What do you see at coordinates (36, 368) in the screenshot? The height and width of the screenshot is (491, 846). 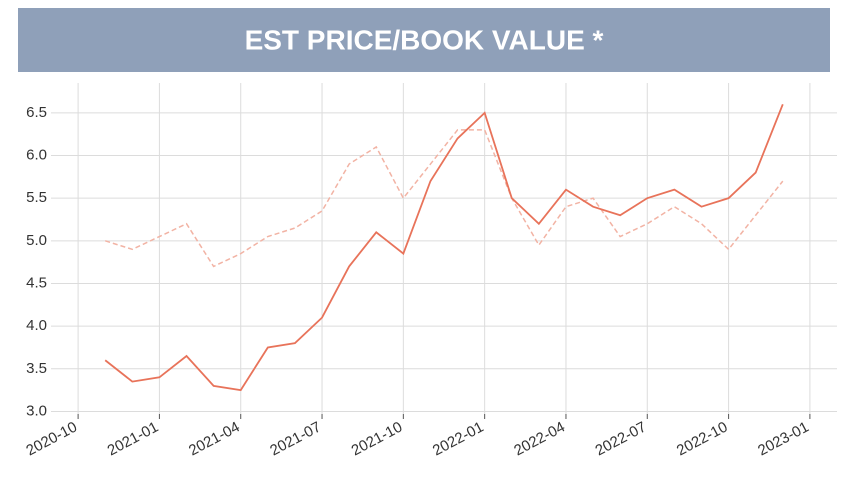 I see `y-tick-label: 3.5` at bounding box center [36, 368].